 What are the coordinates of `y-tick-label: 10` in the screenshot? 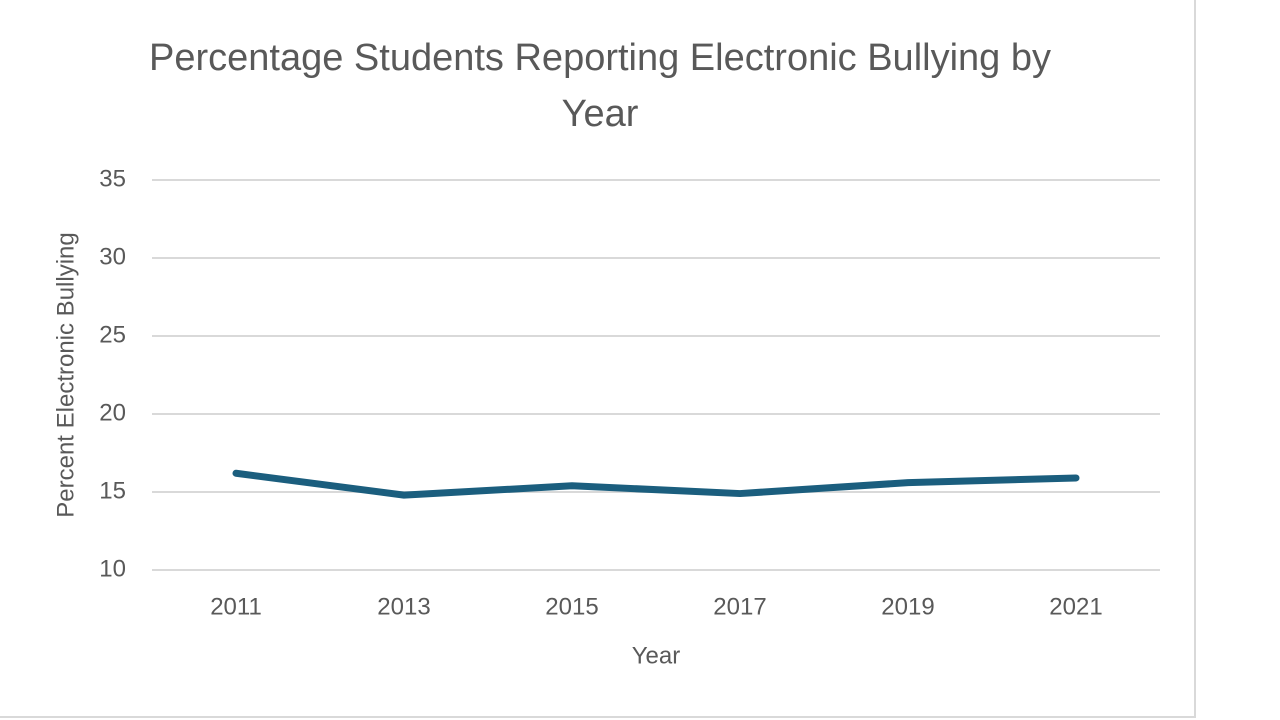 It's located at (112, 568).